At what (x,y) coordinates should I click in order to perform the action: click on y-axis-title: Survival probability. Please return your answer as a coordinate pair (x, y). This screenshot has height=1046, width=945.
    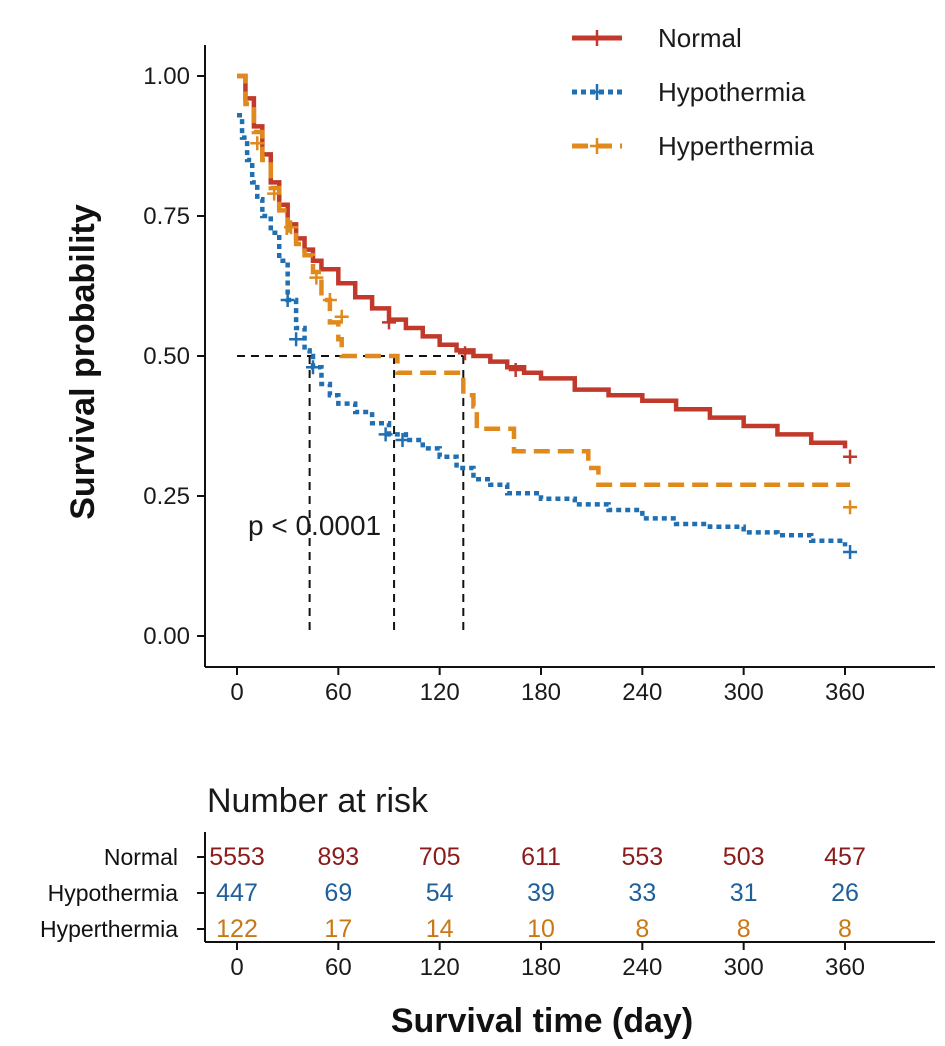
    Looking at the image, I should click on (83, 362).